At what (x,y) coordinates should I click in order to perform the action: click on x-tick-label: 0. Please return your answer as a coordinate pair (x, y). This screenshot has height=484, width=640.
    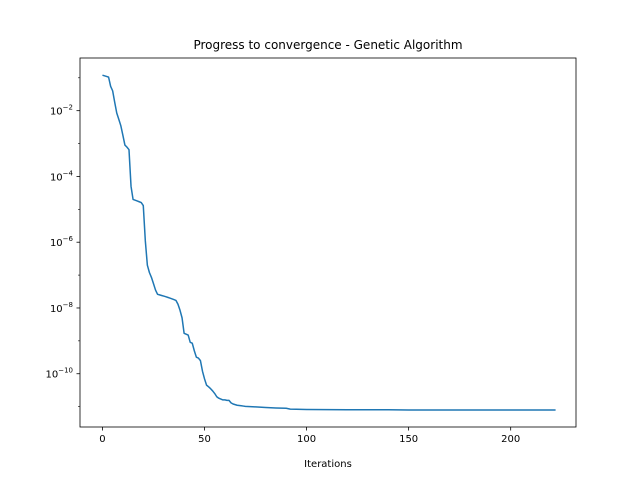
    Looking at the image, I should click on (102, 439).